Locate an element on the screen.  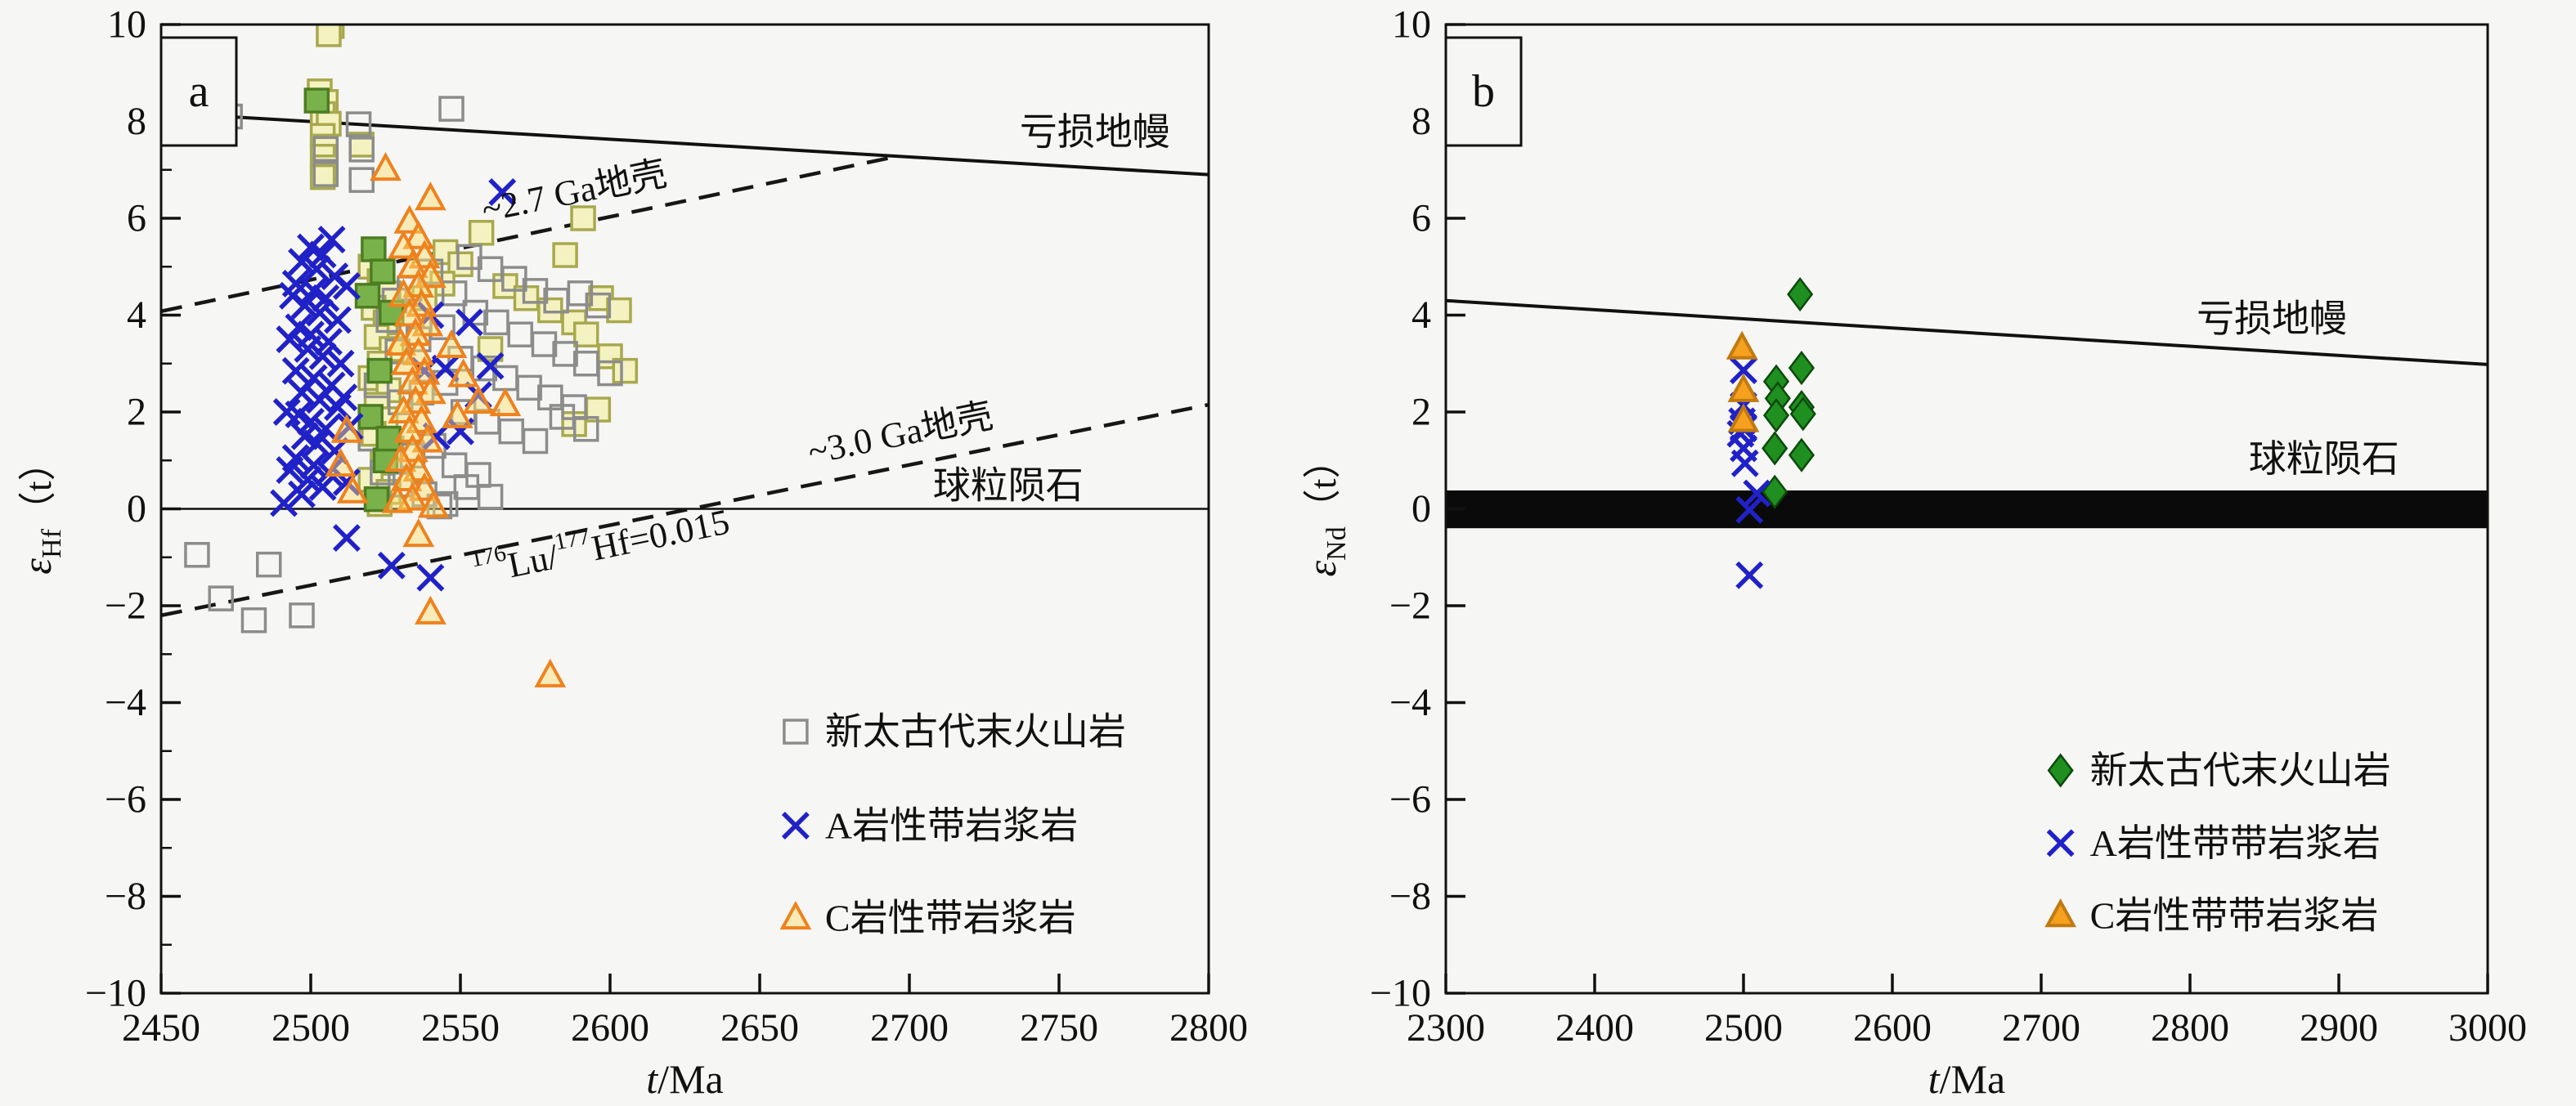
reference-lines is located at coordinates (1967, 332).